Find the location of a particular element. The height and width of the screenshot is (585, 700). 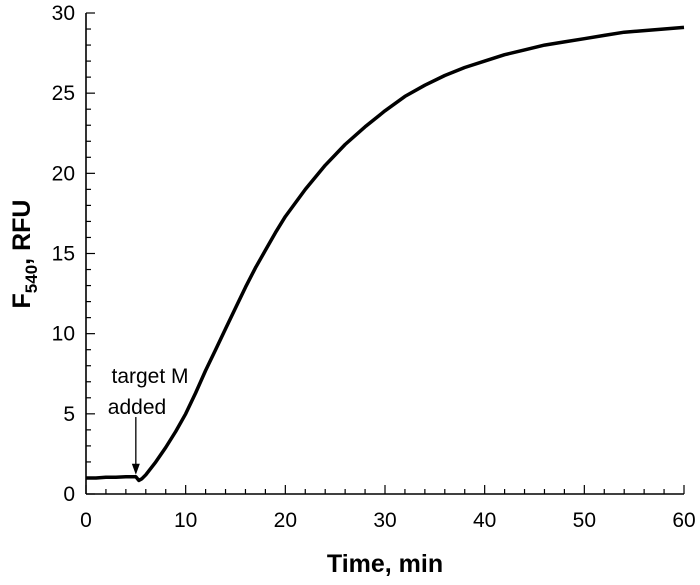

x-axis-title: Time, min is located at coordinates (385, 564).